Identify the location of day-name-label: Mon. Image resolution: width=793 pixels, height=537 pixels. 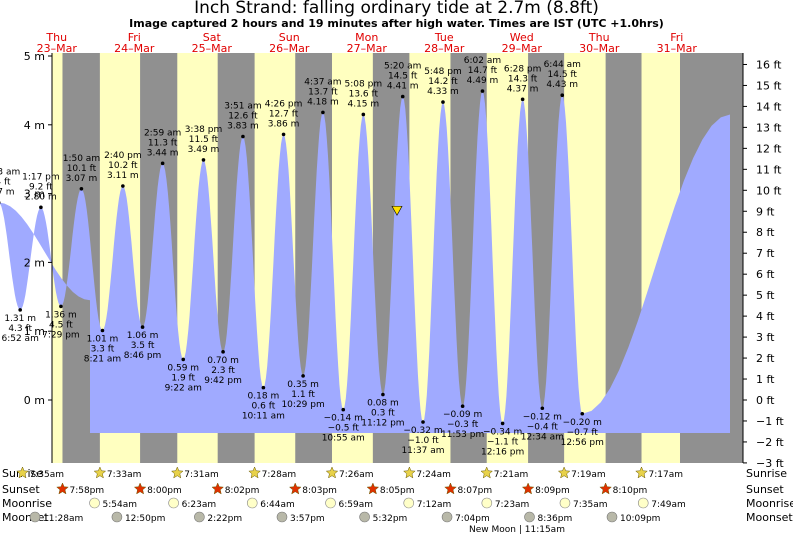
(366, 37).